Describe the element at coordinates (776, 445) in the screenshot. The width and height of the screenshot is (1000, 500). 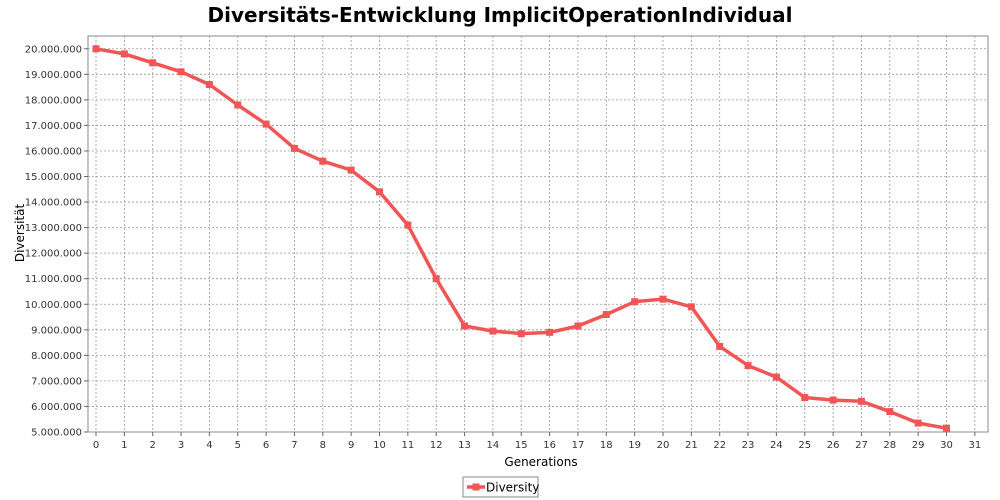
I see `x-tick-label: 24` at that location.